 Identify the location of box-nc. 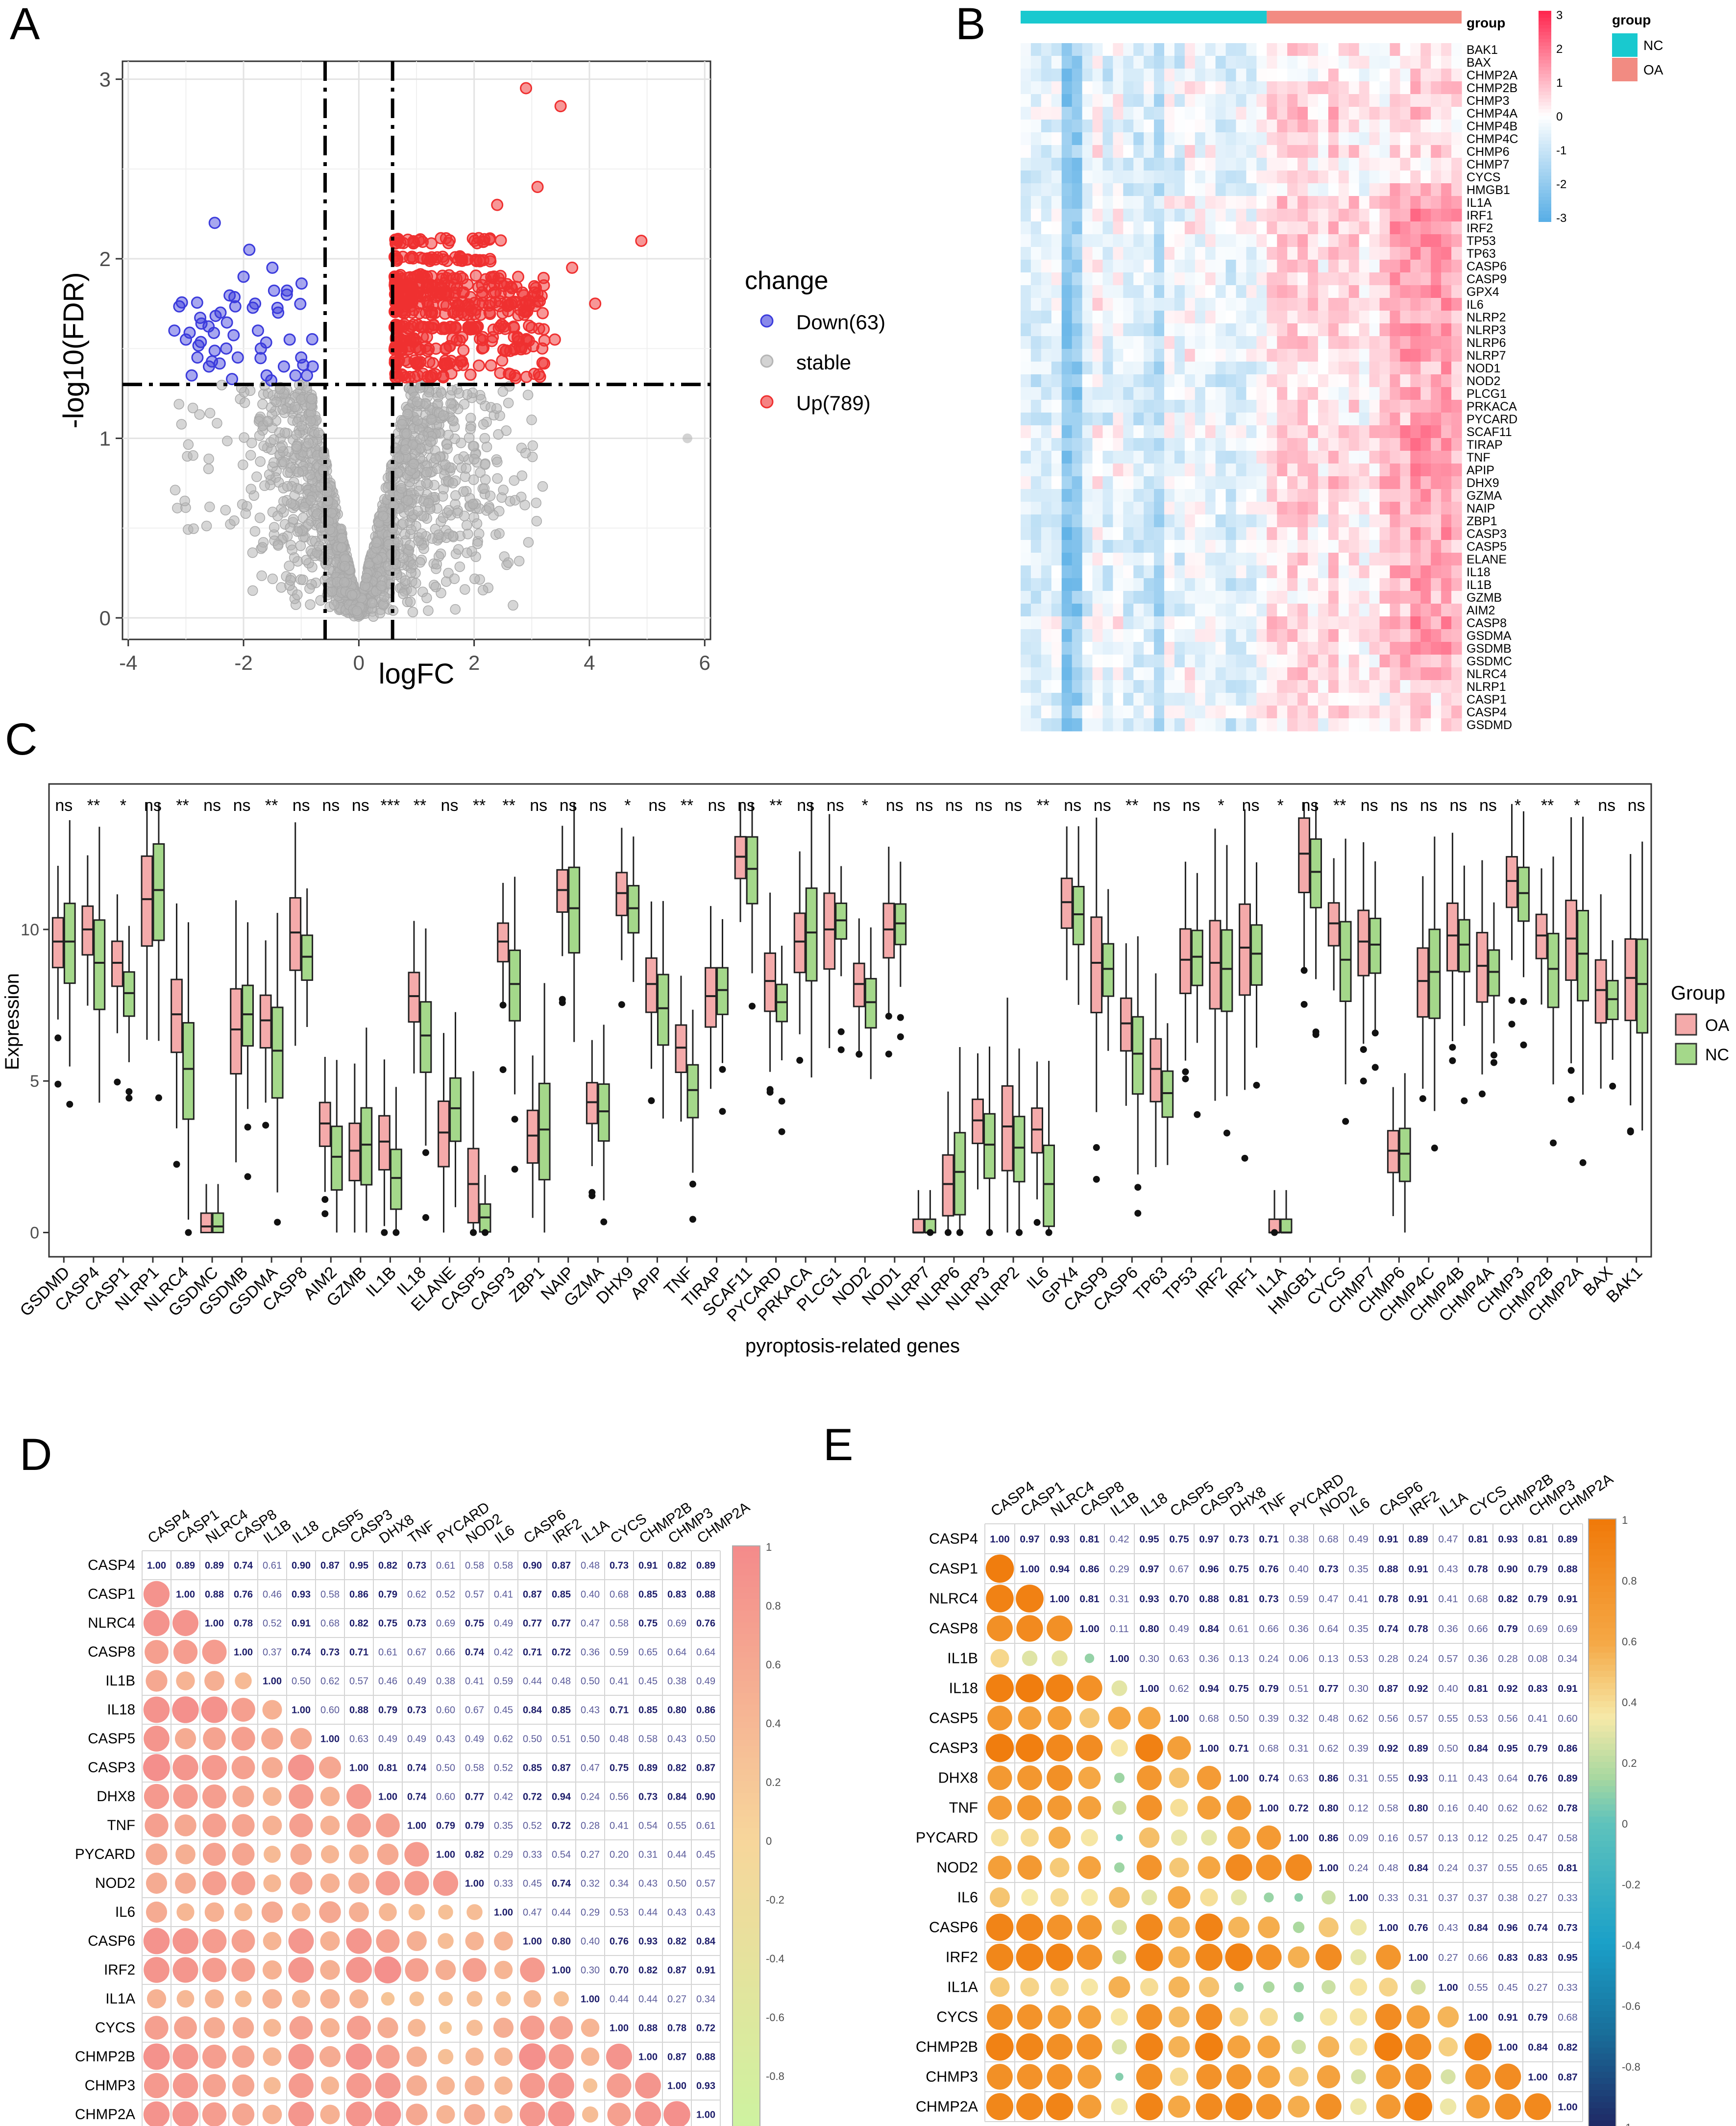
(218, 1223).